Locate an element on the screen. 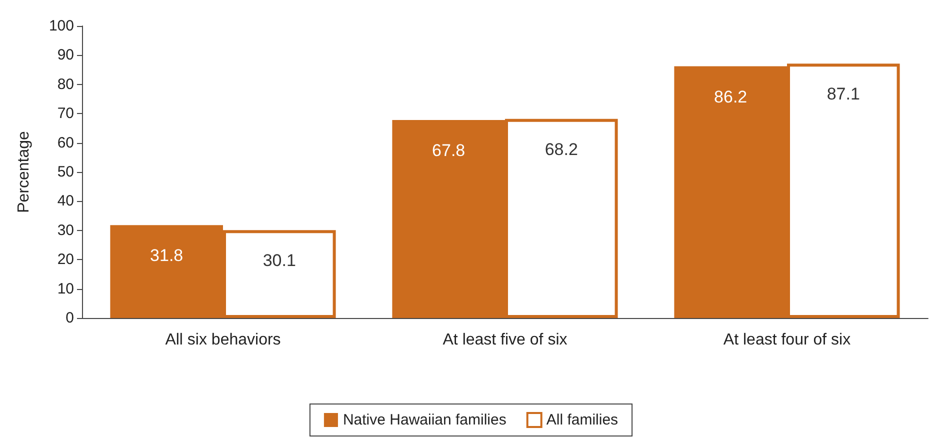 This screenshot has width=942, height=448. y-tick-label: 20 is located at coordinates (65, 259).